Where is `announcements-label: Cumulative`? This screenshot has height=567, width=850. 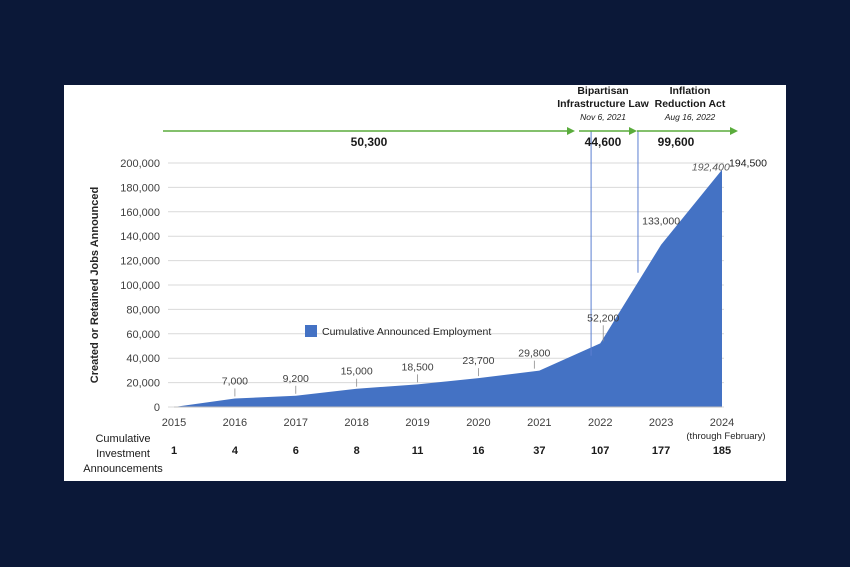
announcements-label: Cumulative is located at coordinates (122, 439).